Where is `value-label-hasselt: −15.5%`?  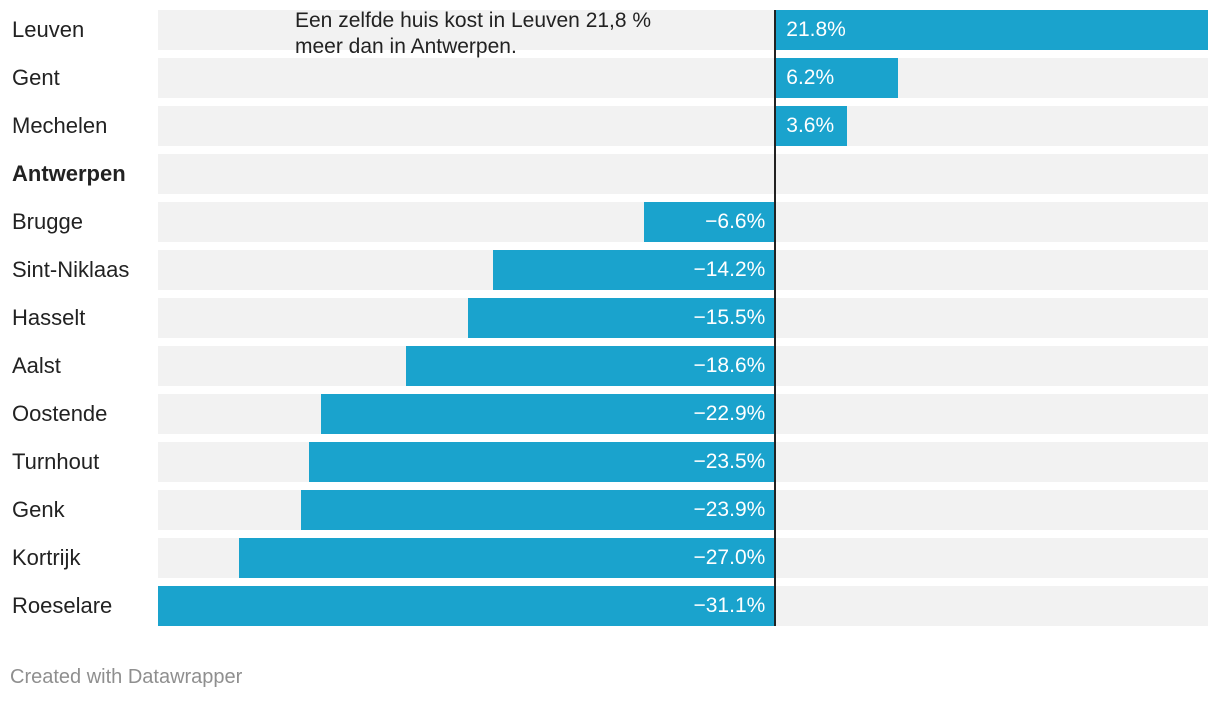
value-label-hasselt: −15.5% is located at coordinates (729, 317).